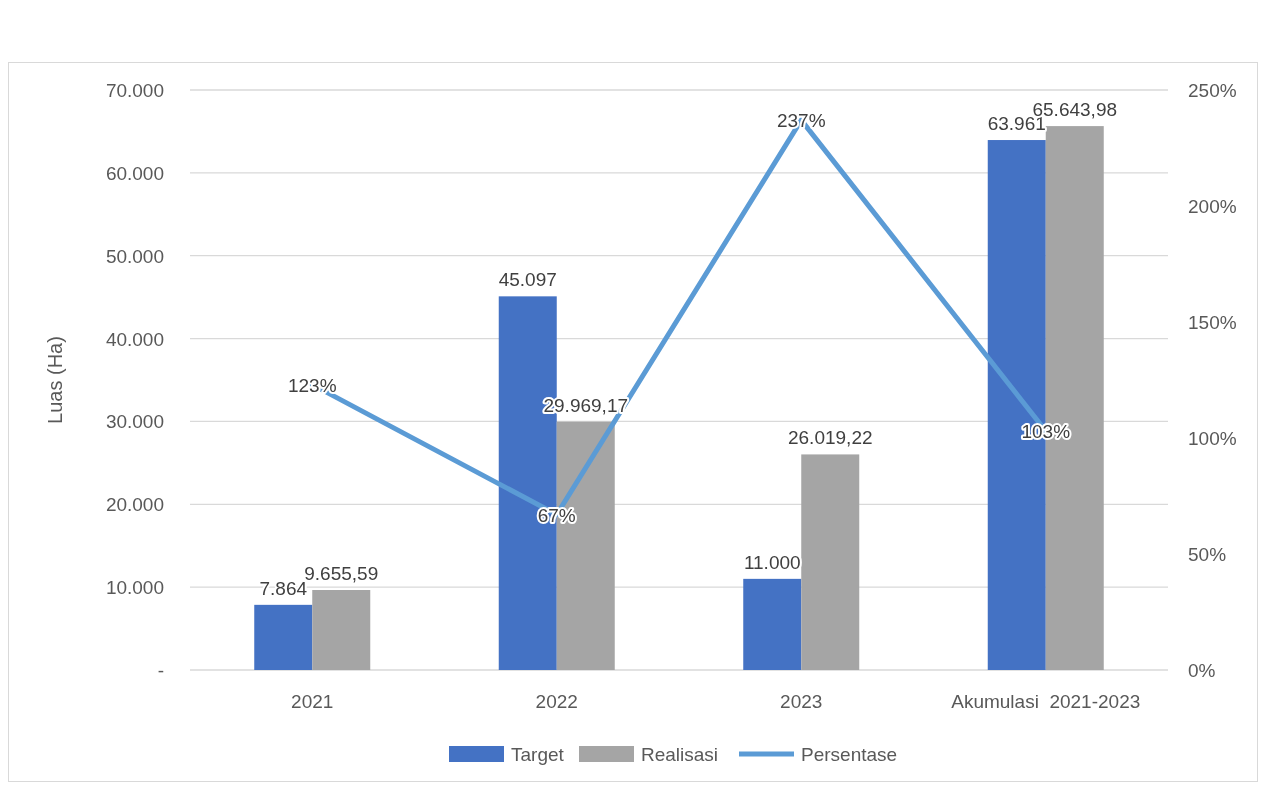  What do you see at coordinates (134, 422) in the screenshot?
I see `y-tick-label: 30.000` at bounding box center [134, 422].